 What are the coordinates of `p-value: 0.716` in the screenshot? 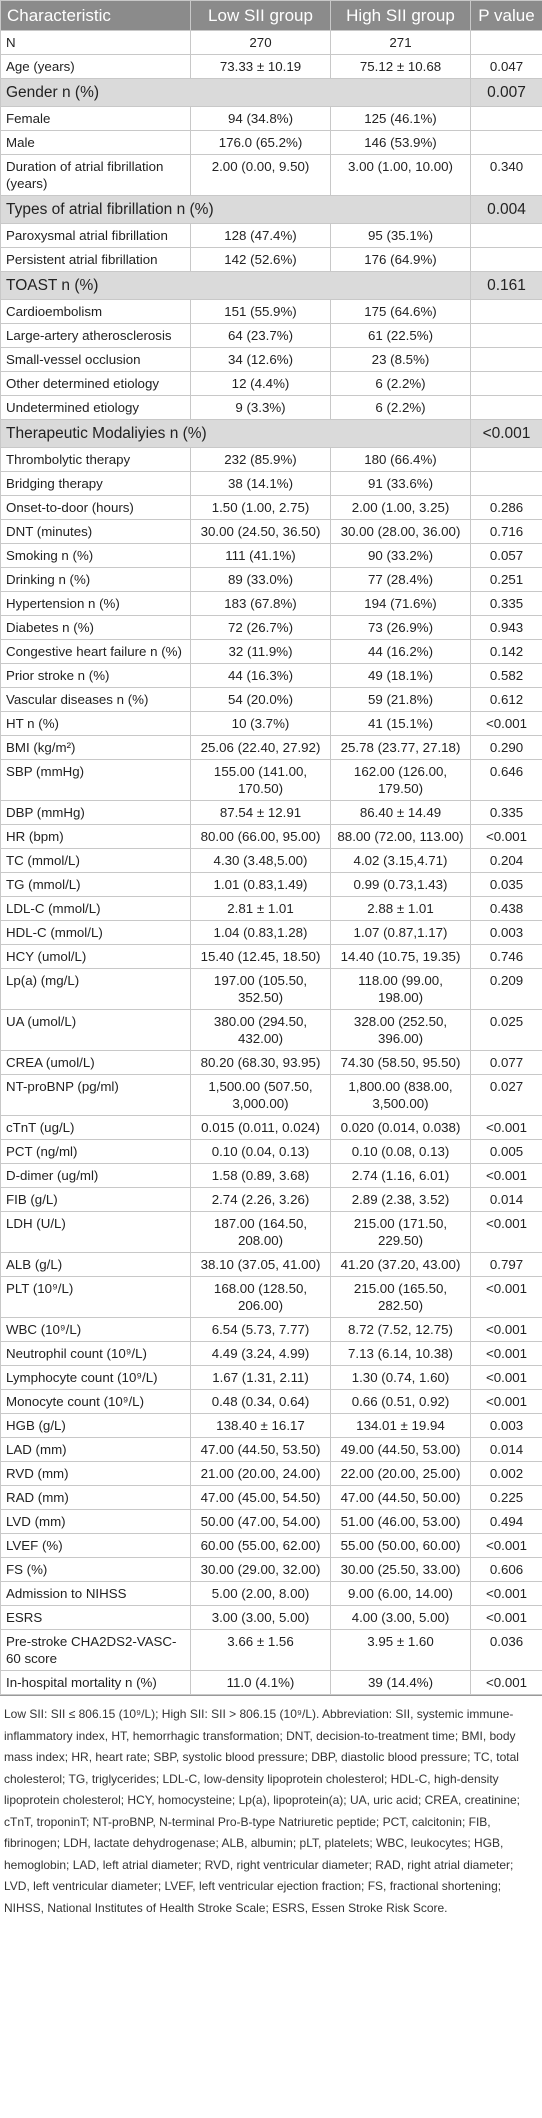 It's located at (506, 531).